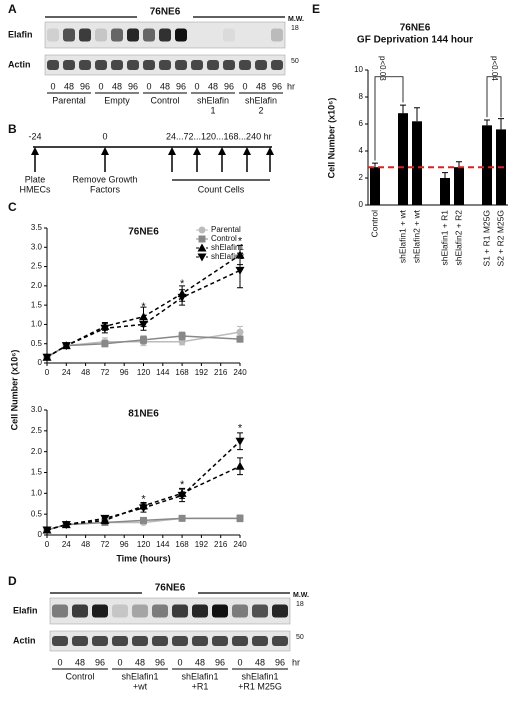  Describe the element at coordinates (202, 544) in the screenshot. I see `x-tick-label: 192` at that location.